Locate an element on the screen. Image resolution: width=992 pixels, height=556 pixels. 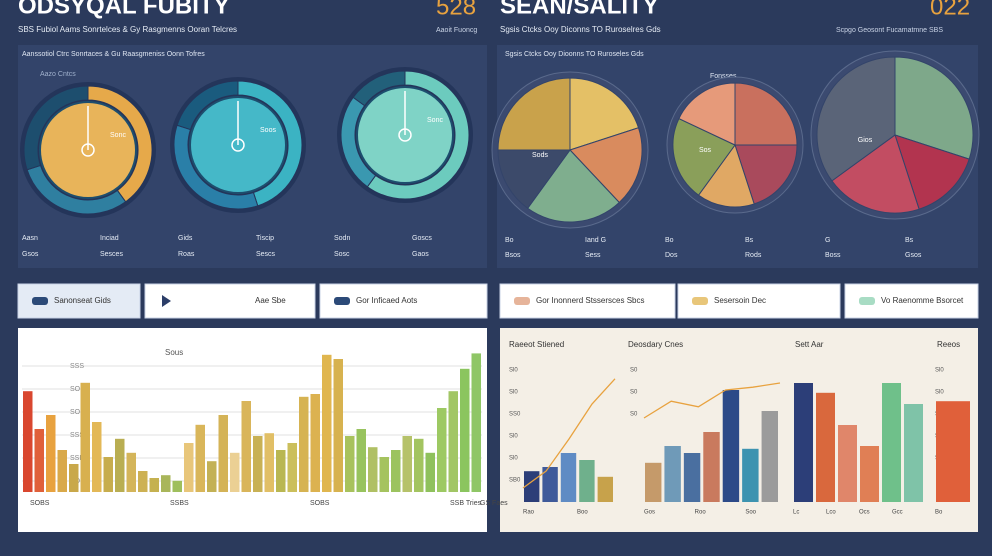
note: Aaoit Fuoncg is located at coordinates (456, 30).